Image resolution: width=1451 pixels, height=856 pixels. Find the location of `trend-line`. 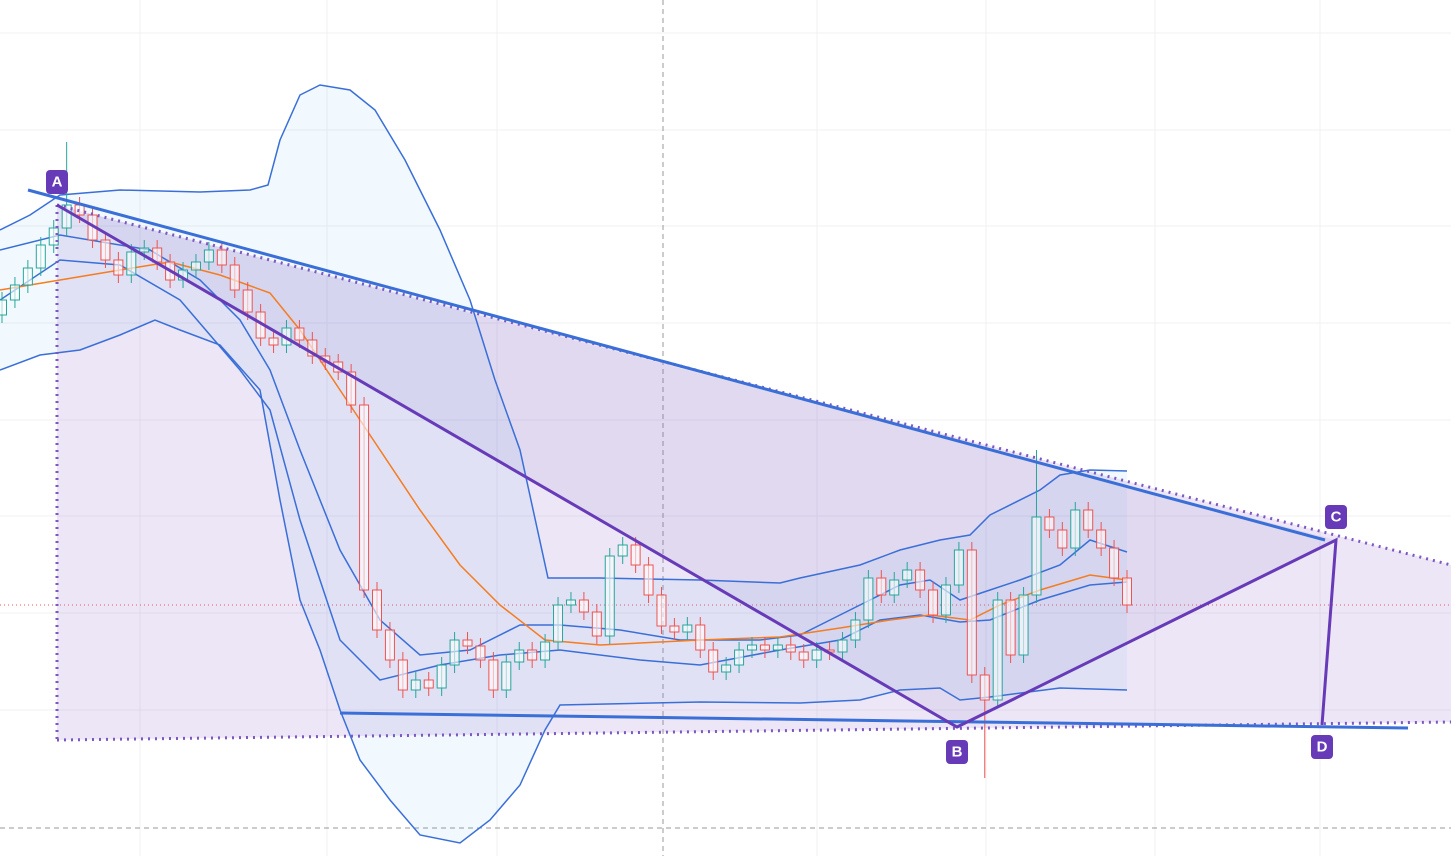

trend-line is located at coordinates (874, 720).